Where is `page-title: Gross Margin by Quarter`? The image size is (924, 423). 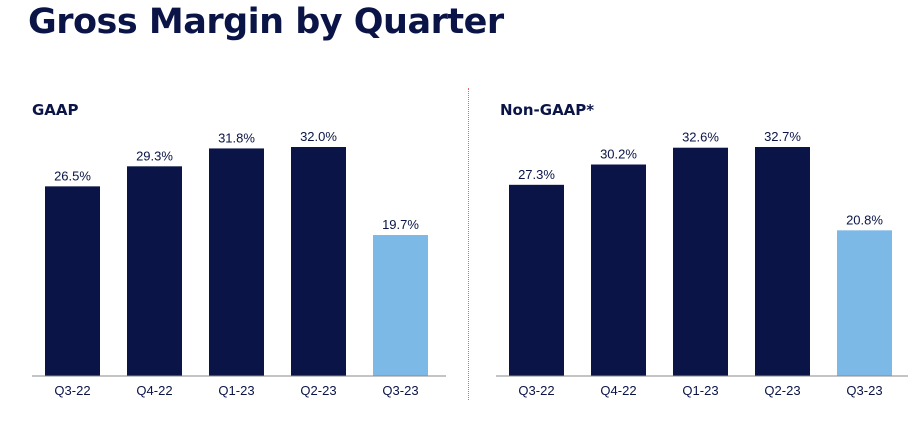
page-title: Gross Margin by Quarter is located at coordinates (266, 22).